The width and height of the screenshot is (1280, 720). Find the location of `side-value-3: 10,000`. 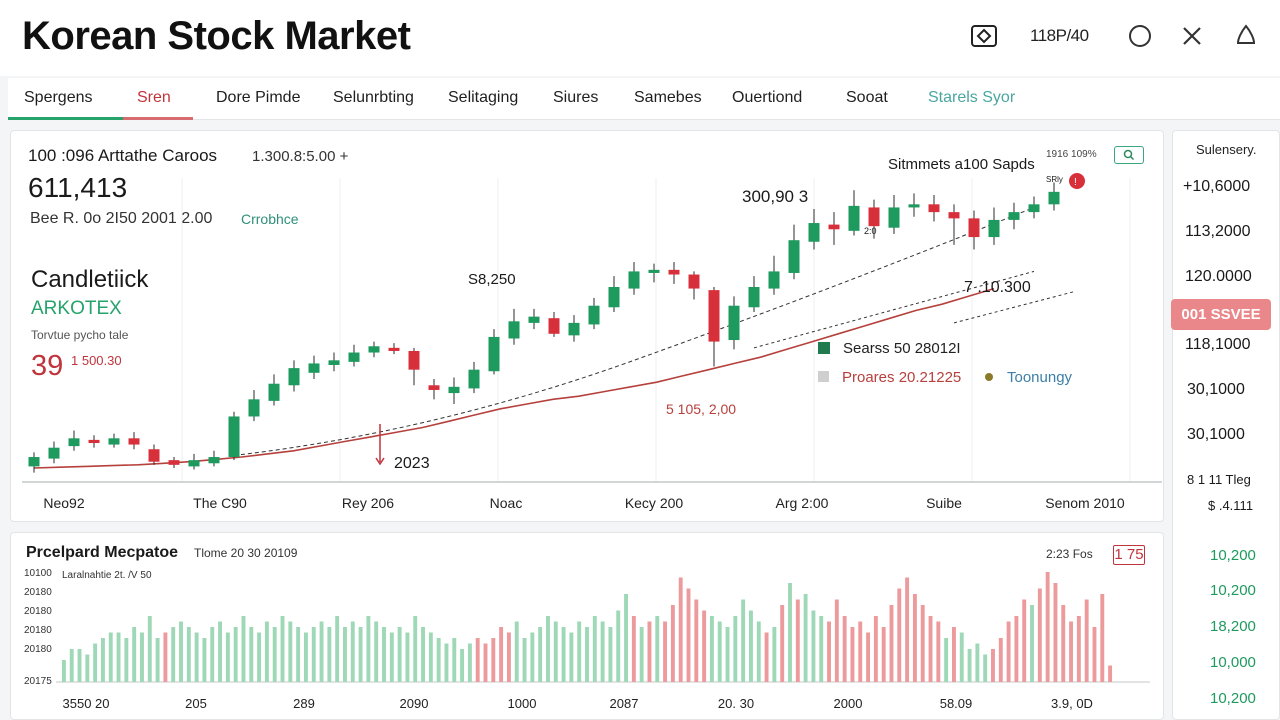

side-value-3: 10,000 is located at coordinates (1233, 662).